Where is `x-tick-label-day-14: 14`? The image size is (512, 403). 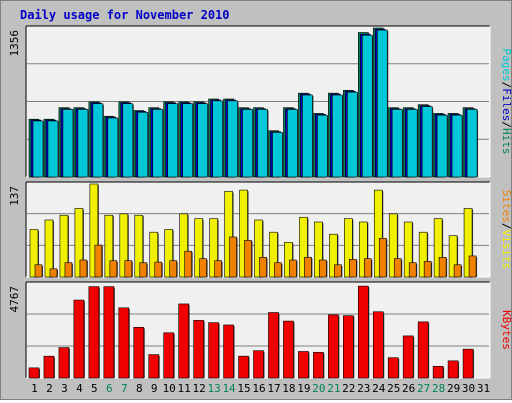 x-tick-label-day-14: 14 is located at coordinates (229, 388).